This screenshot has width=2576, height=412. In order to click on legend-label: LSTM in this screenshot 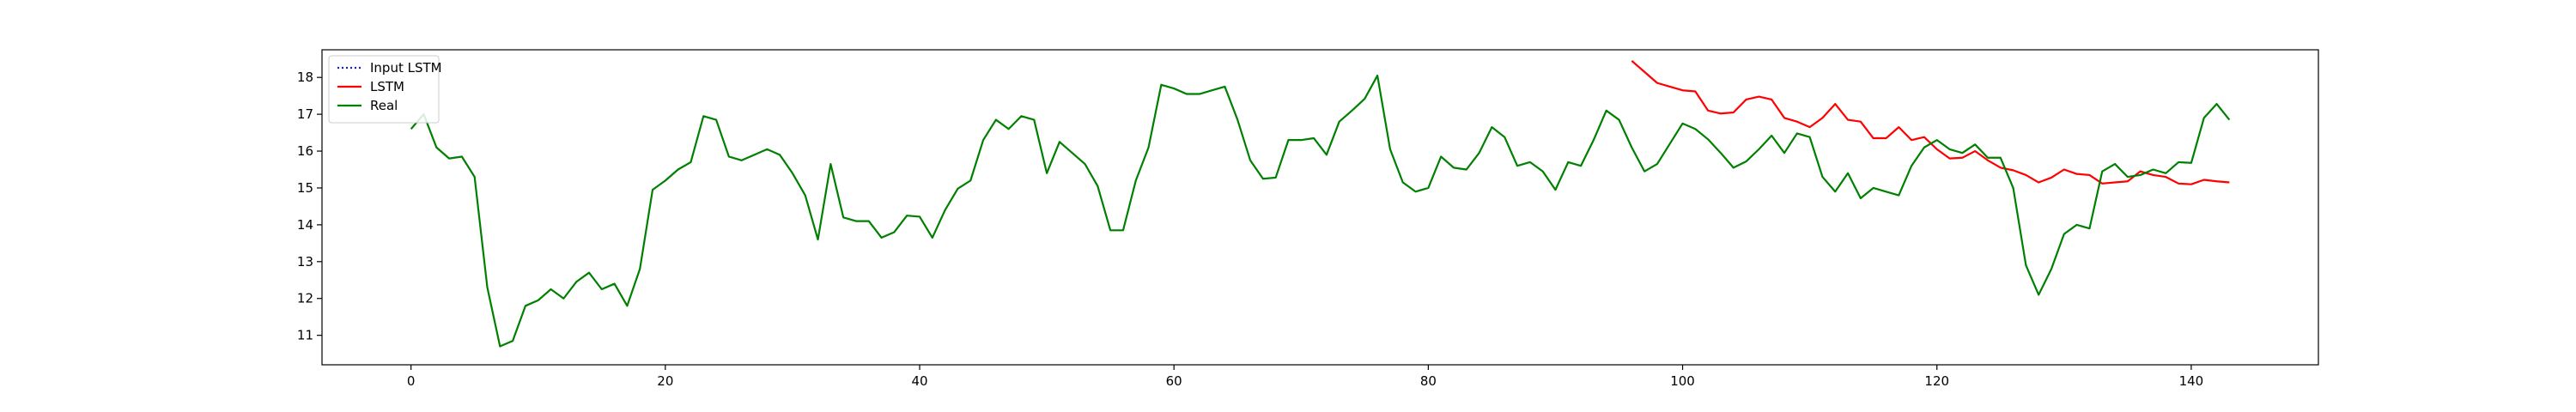, I will do `click(387, 86)`.